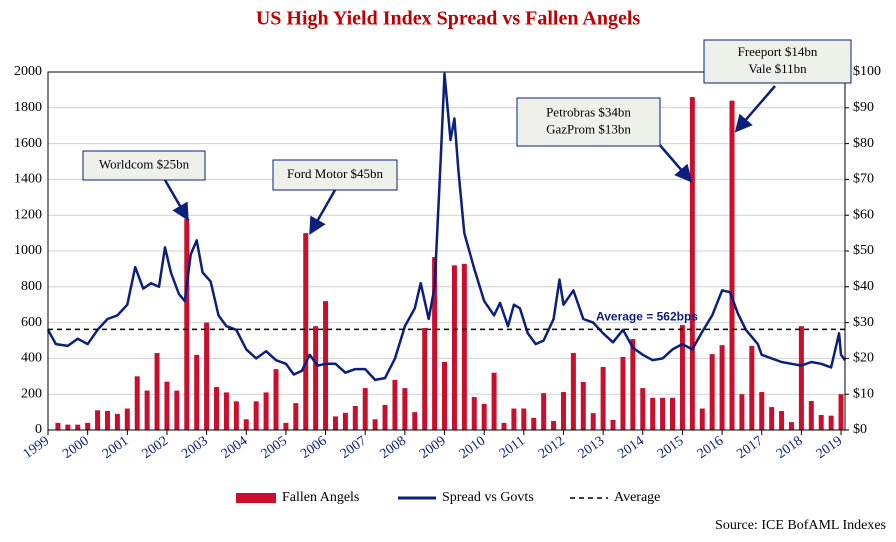  I want to click on y2-tick-label: $90, so click(863, 107).